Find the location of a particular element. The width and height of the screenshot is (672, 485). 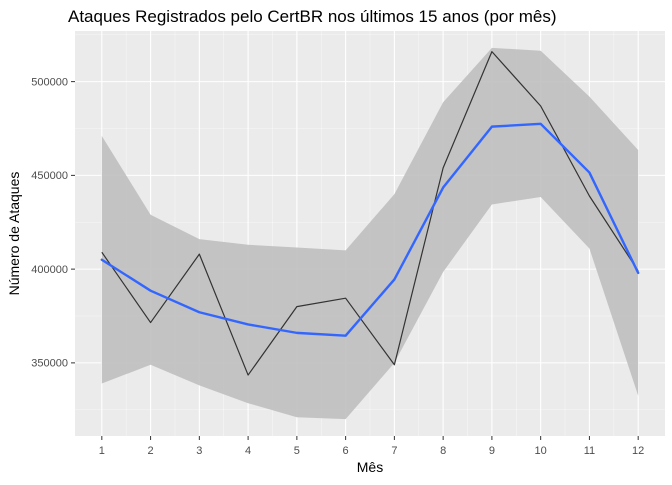

x-tick-label: 2 is located at coordinates (151, 451).